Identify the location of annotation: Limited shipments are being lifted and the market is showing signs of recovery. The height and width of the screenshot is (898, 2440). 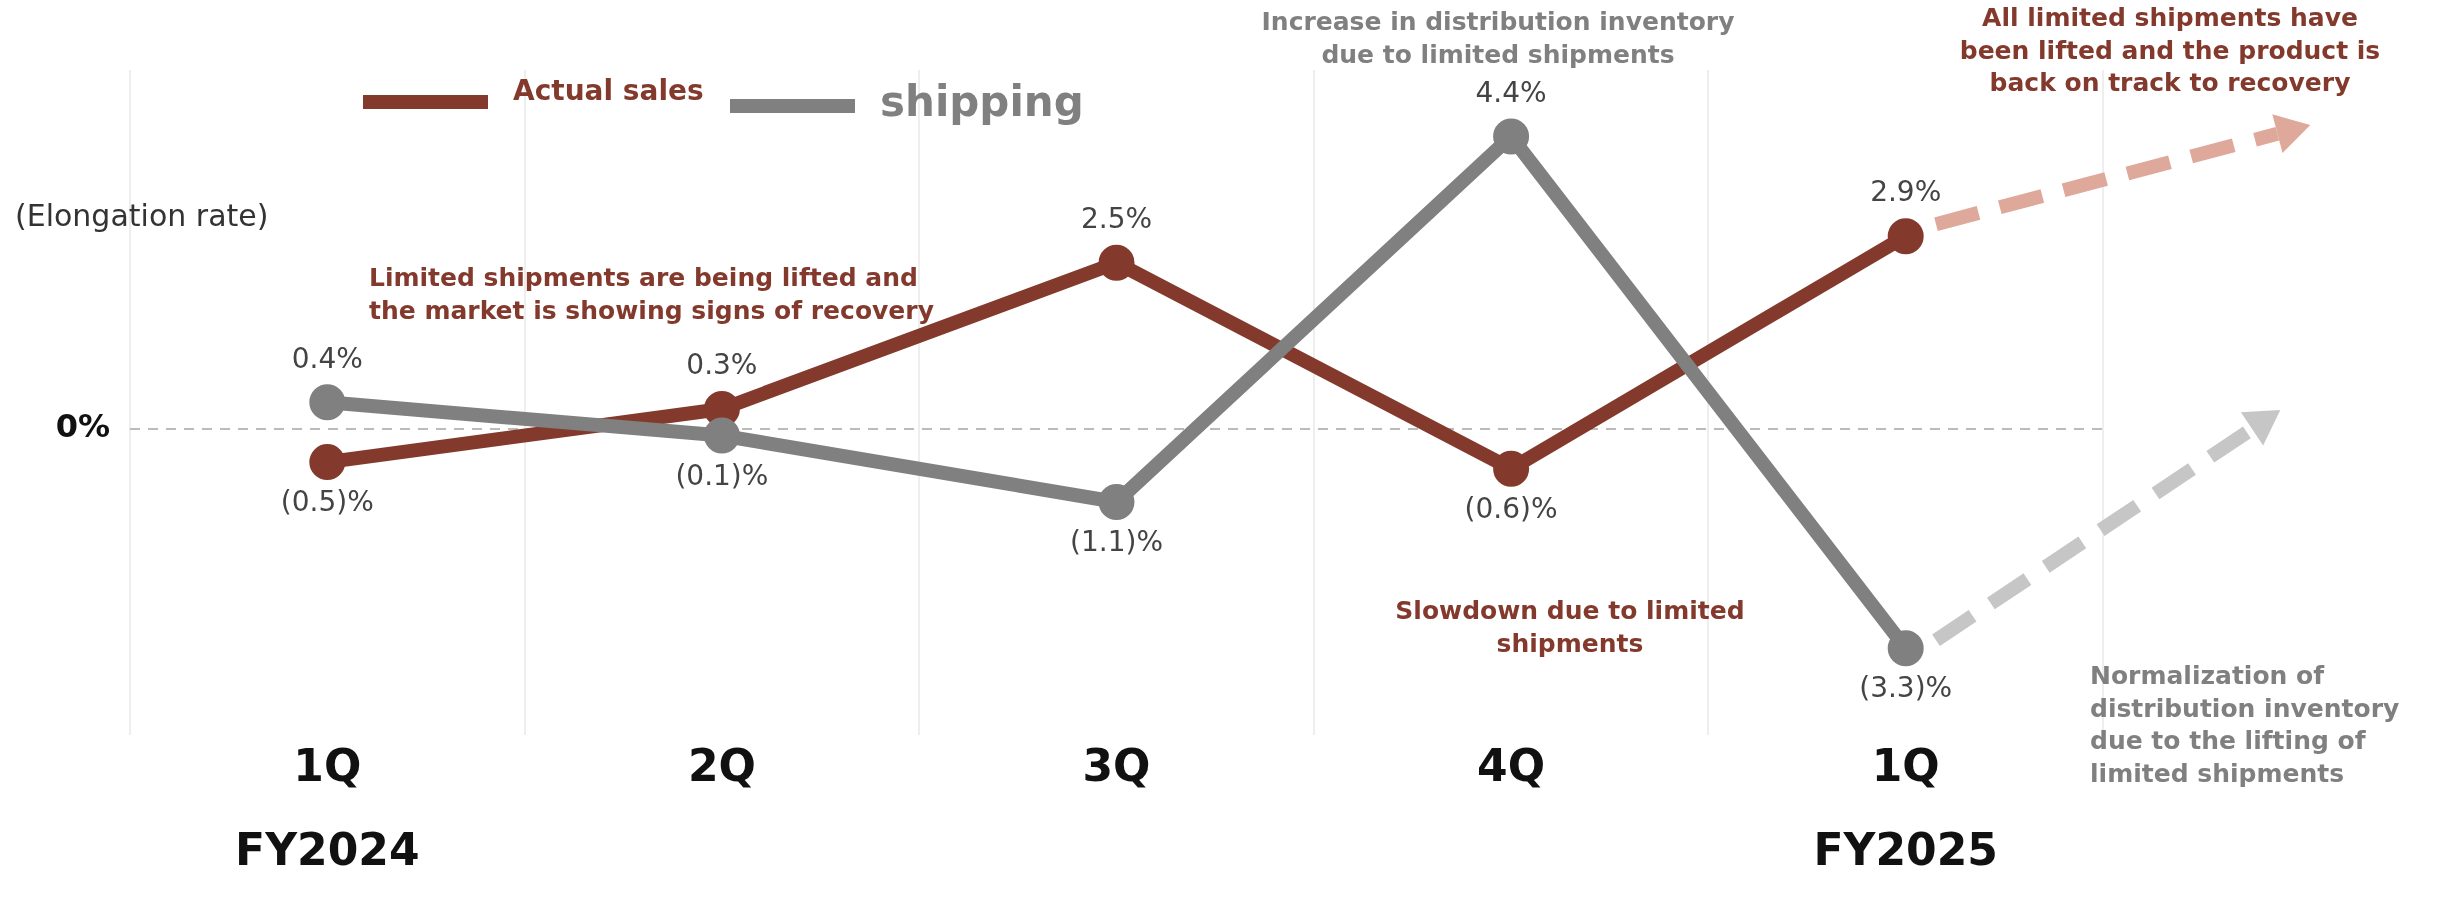
(652, 294).